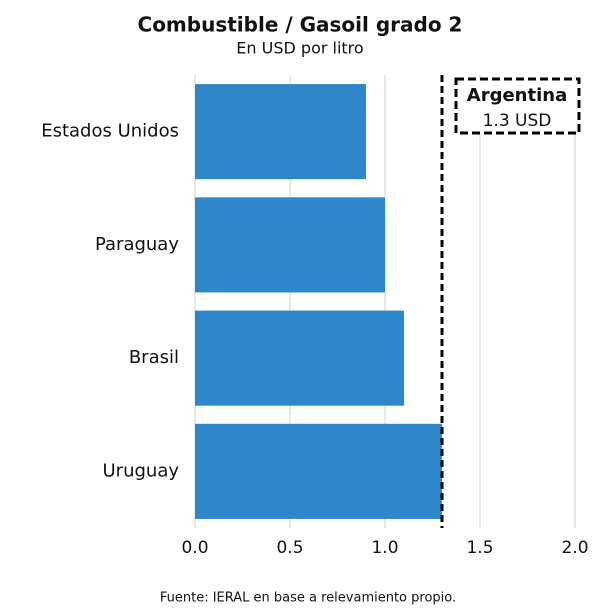  Describe the element at coordinates (194, 548) in the screenshot. I see `x-tick-label: 0.0` at that location.